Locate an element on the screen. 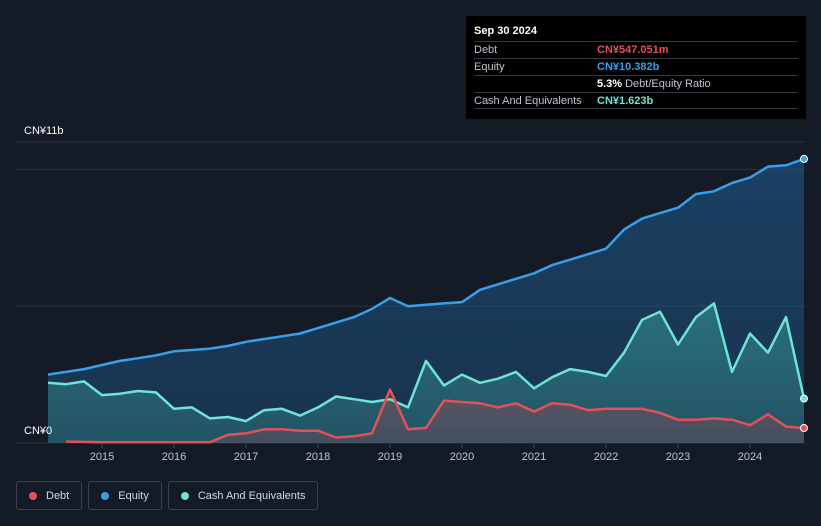  tooltip-debt-value: CN¥547.051m is located at coordinates (633, 50).